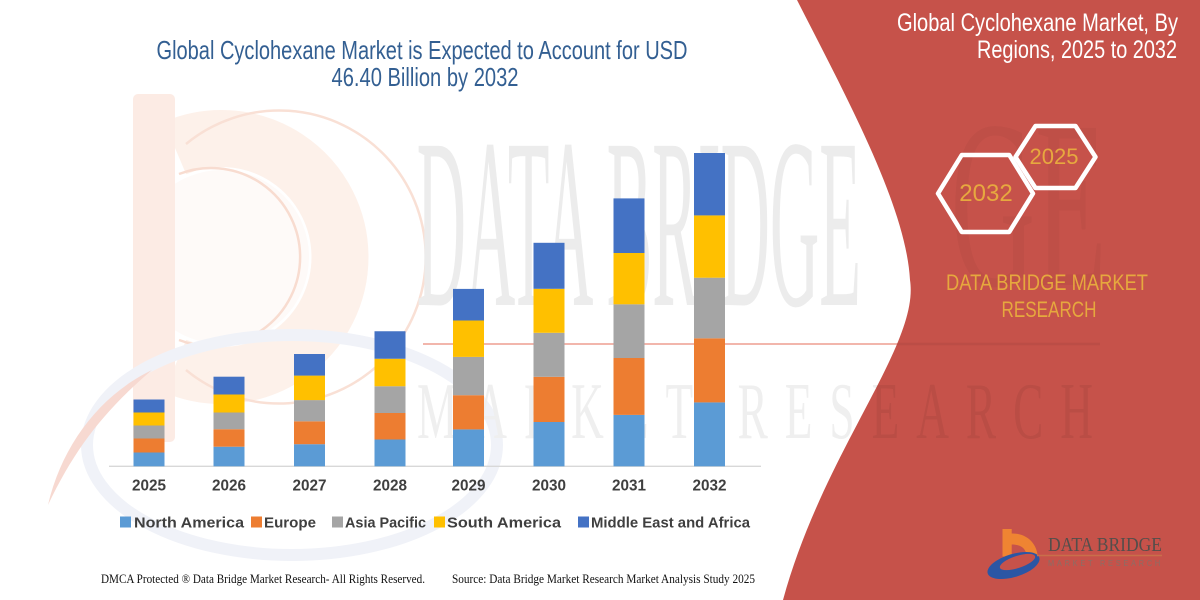  I want to click on svg-text: 2029, so click(469, 486).